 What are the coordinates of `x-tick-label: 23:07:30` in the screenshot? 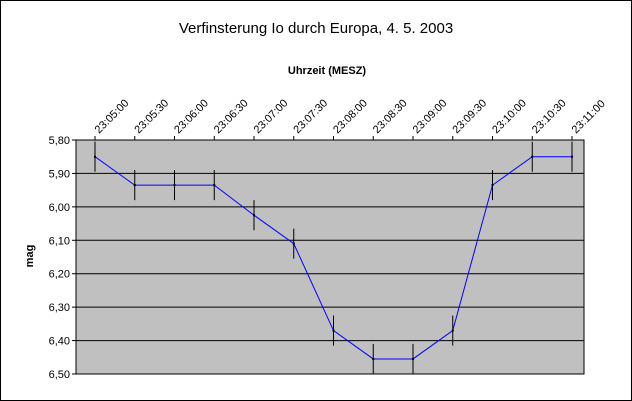 It's located at (310, 116).